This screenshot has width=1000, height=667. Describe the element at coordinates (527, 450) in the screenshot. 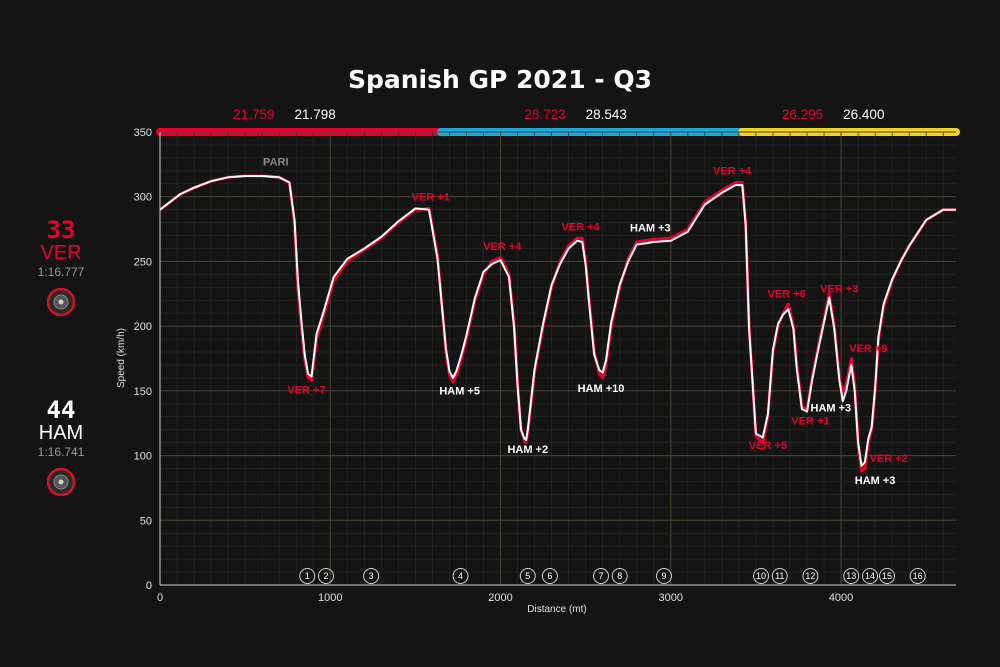

I see `annotation-label: HAM +2` at that location.